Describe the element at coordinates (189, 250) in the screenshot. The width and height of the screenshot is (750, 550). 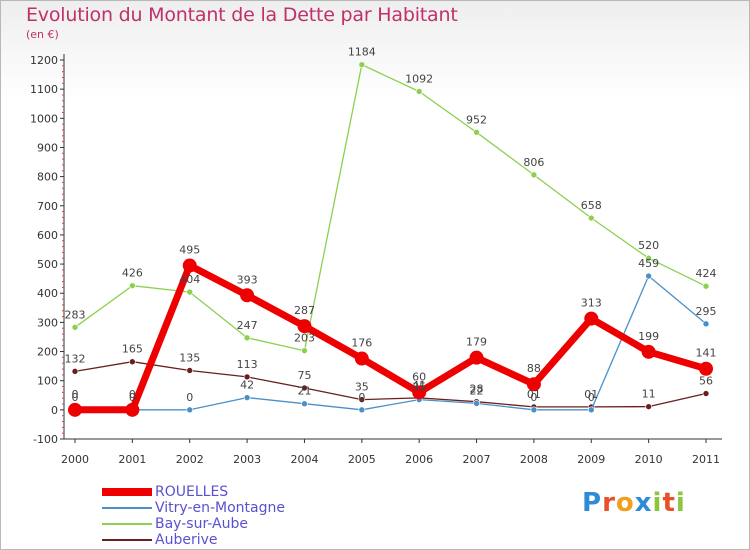
I see `data-label: 495` at that location.